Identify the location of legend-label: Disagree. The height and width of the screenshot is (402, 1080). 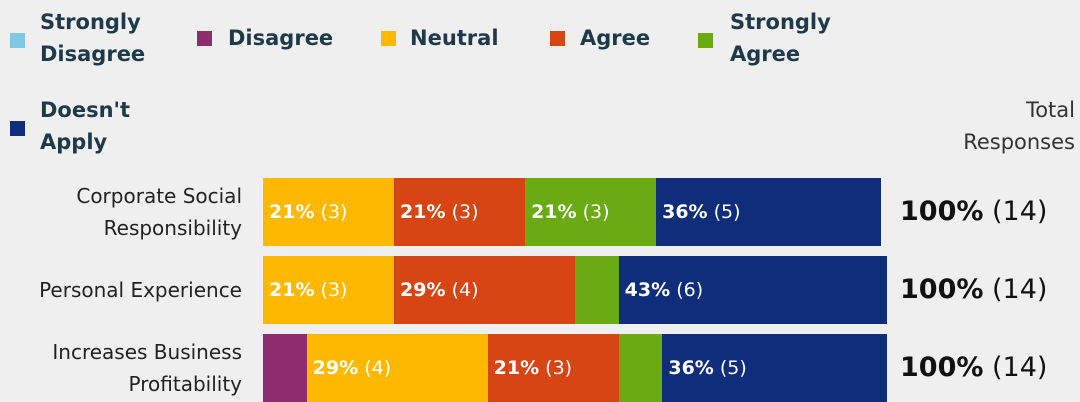
(281, 38).